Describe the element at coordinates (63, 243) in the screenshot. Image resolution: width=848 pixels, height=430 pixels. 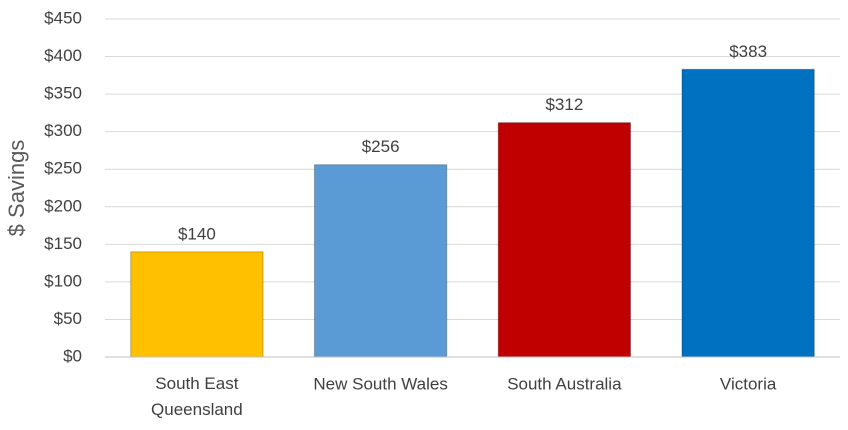
I see `y-tick-label: $150` at that location.